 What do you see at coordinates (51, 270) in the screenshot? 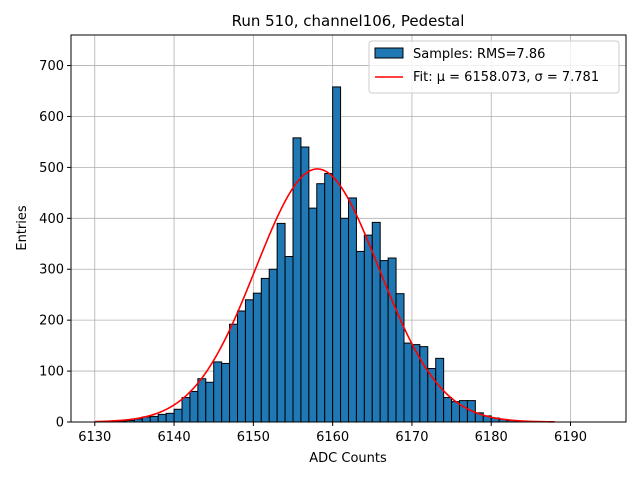
I see `y-tick-label-300: 300` at bounding box center [51, 270].